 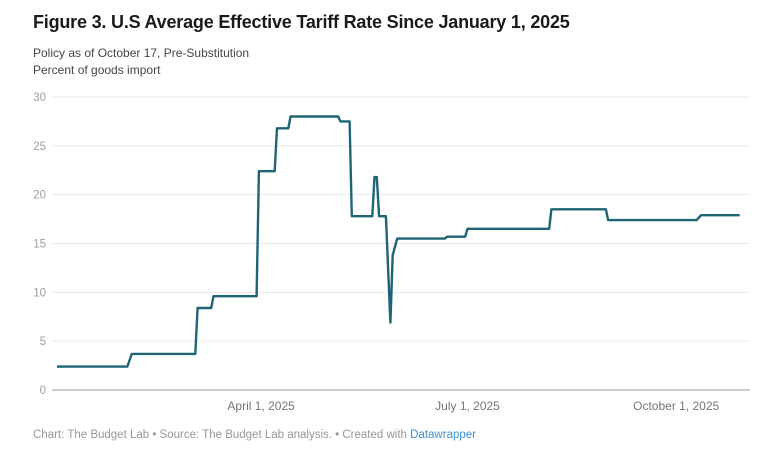 What do you see at coordinates (43, 391) in the screenshot?
I see `y-tick-label: 0` at bounding box center [43, 391].